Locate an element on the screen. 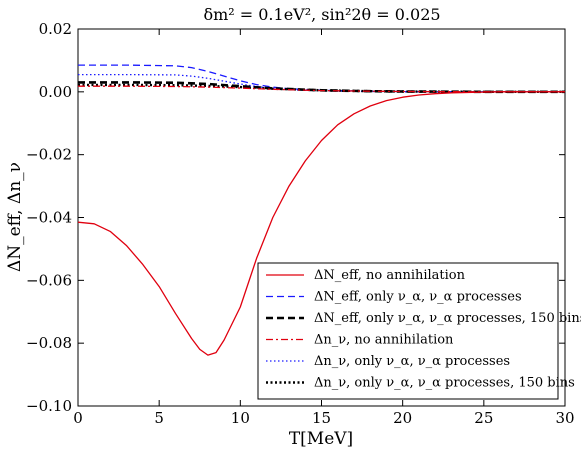 This screenshot has height=462, width=581. y-tick-label: −0.04 is located at coordinates (49, 218).